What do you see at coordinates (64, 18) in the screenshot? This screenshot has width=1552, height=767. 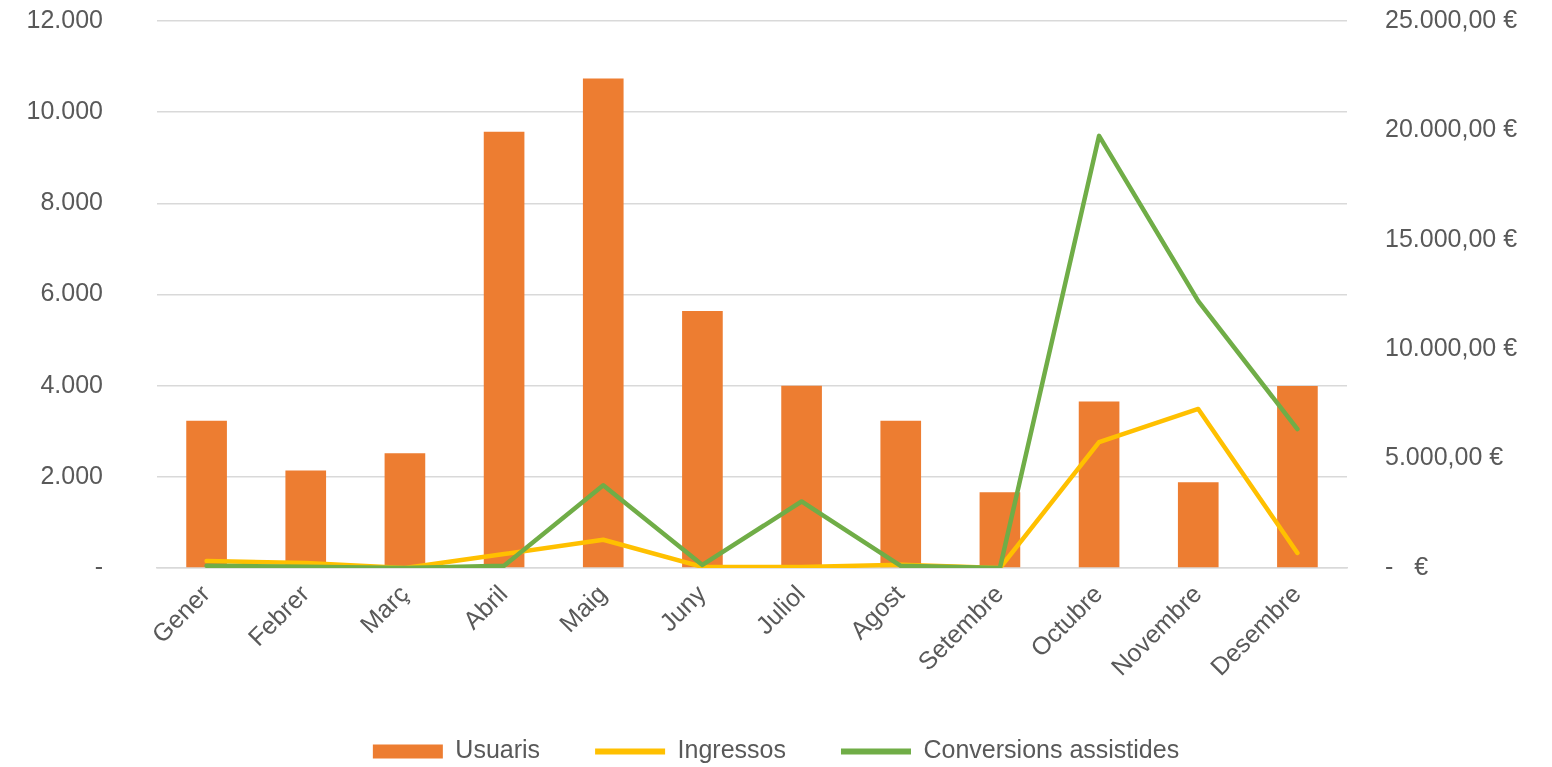 I see `y-tick-label: 12.000` at bounding box center [64, 18].